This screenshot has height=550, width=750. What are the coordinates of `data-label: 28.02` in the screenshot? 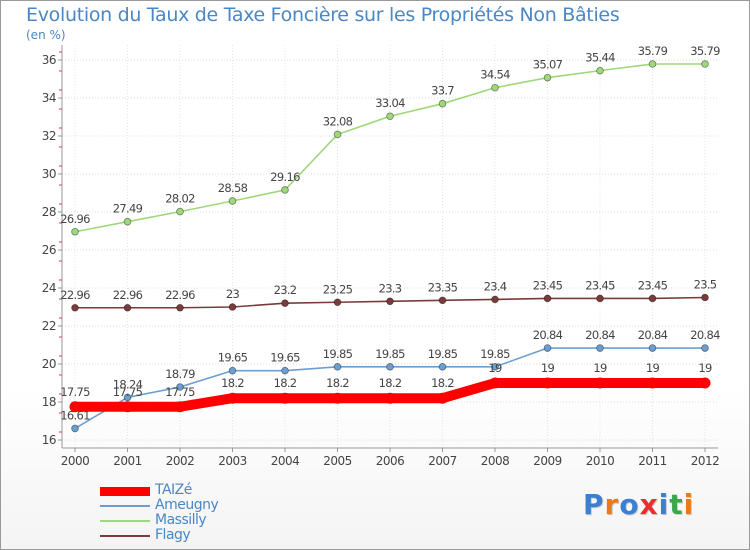 It's located at (180, 199).